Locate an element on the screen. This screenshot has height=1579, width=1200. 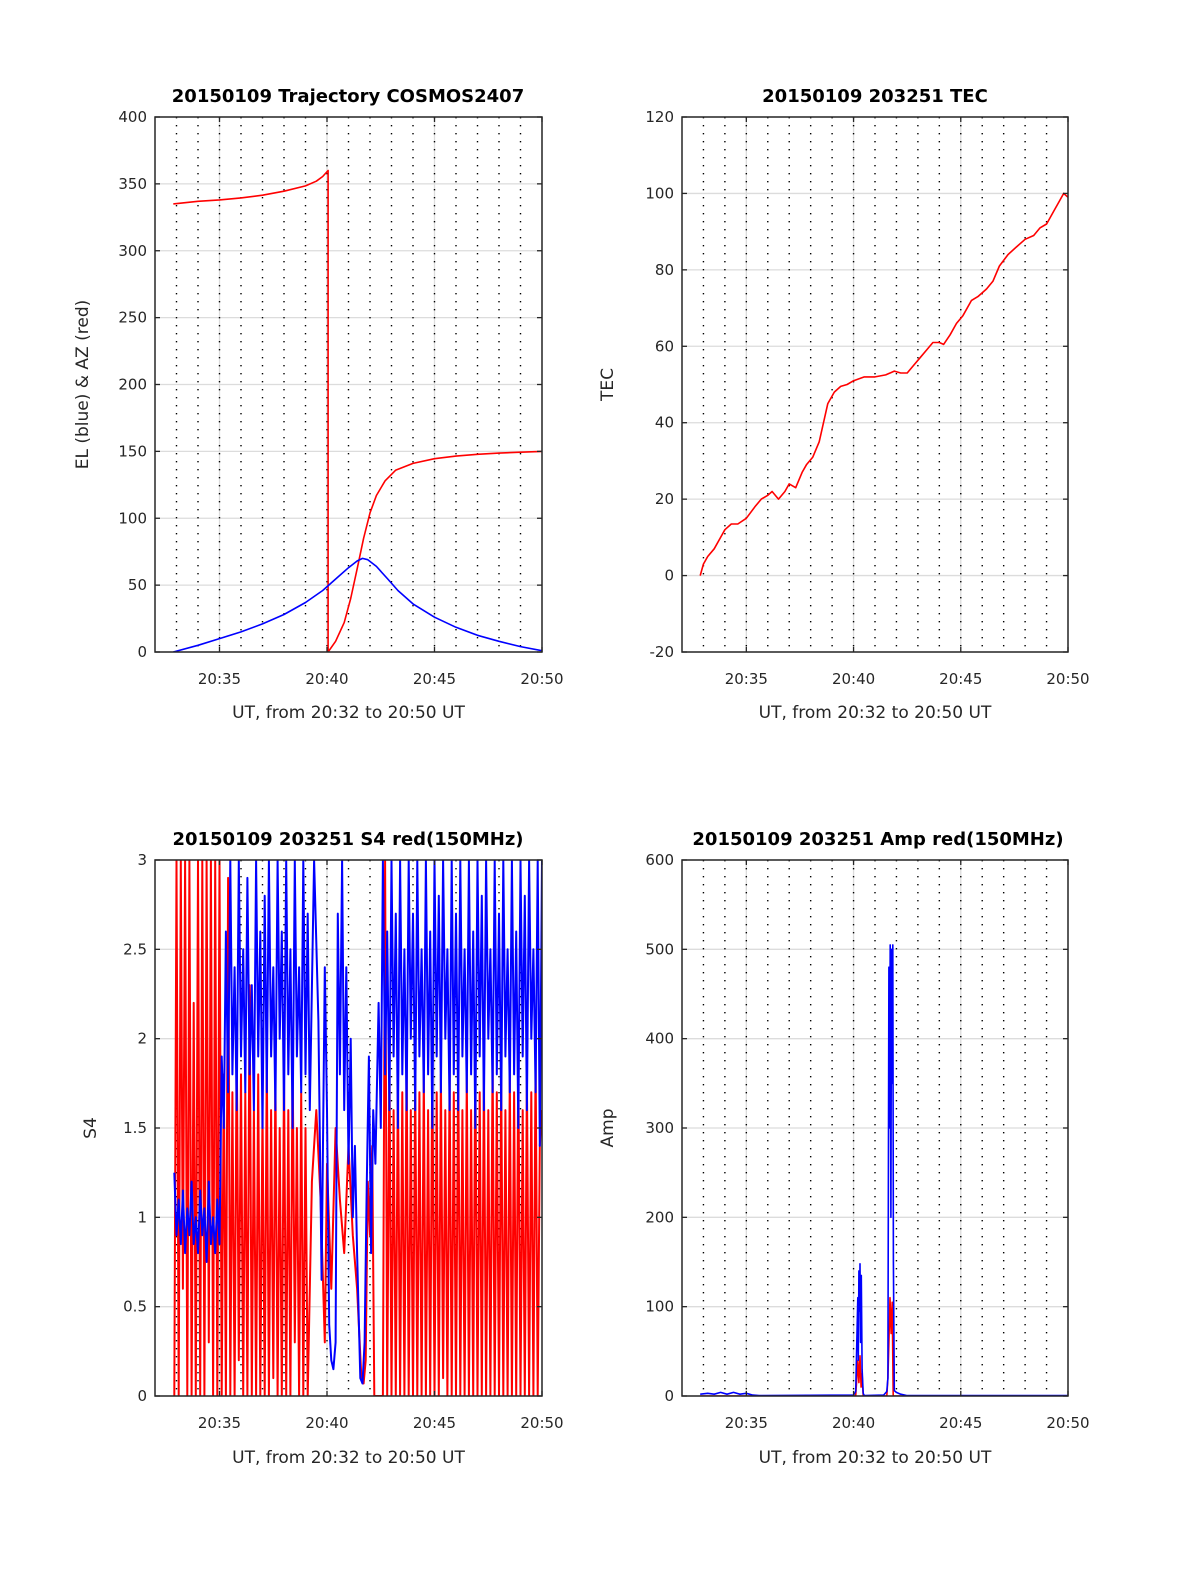
chart-title: 20150109 203251 S4 red(150MHz) is located at coordinates (347, 839).